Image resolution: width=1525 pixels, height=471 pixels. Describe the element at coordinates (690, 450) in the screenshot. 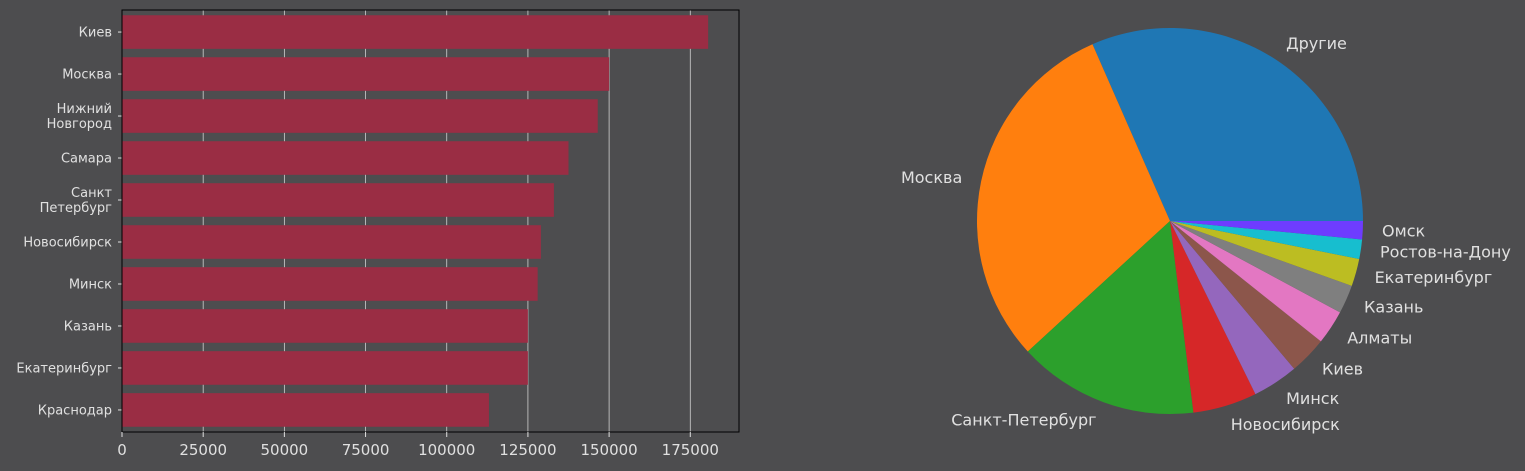

I see `x-tick-label: 175000` at that location.